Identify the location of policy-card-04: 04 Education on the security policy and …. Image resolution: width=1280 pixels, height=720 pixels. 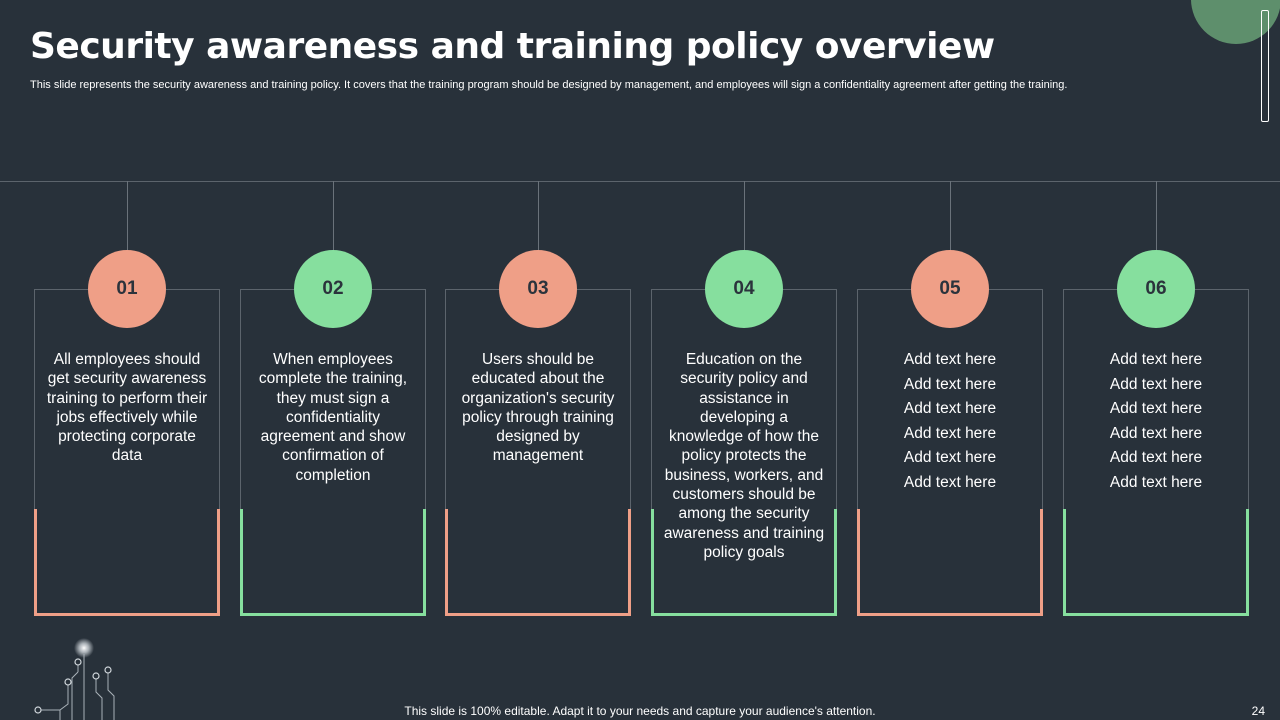
(745, 399).